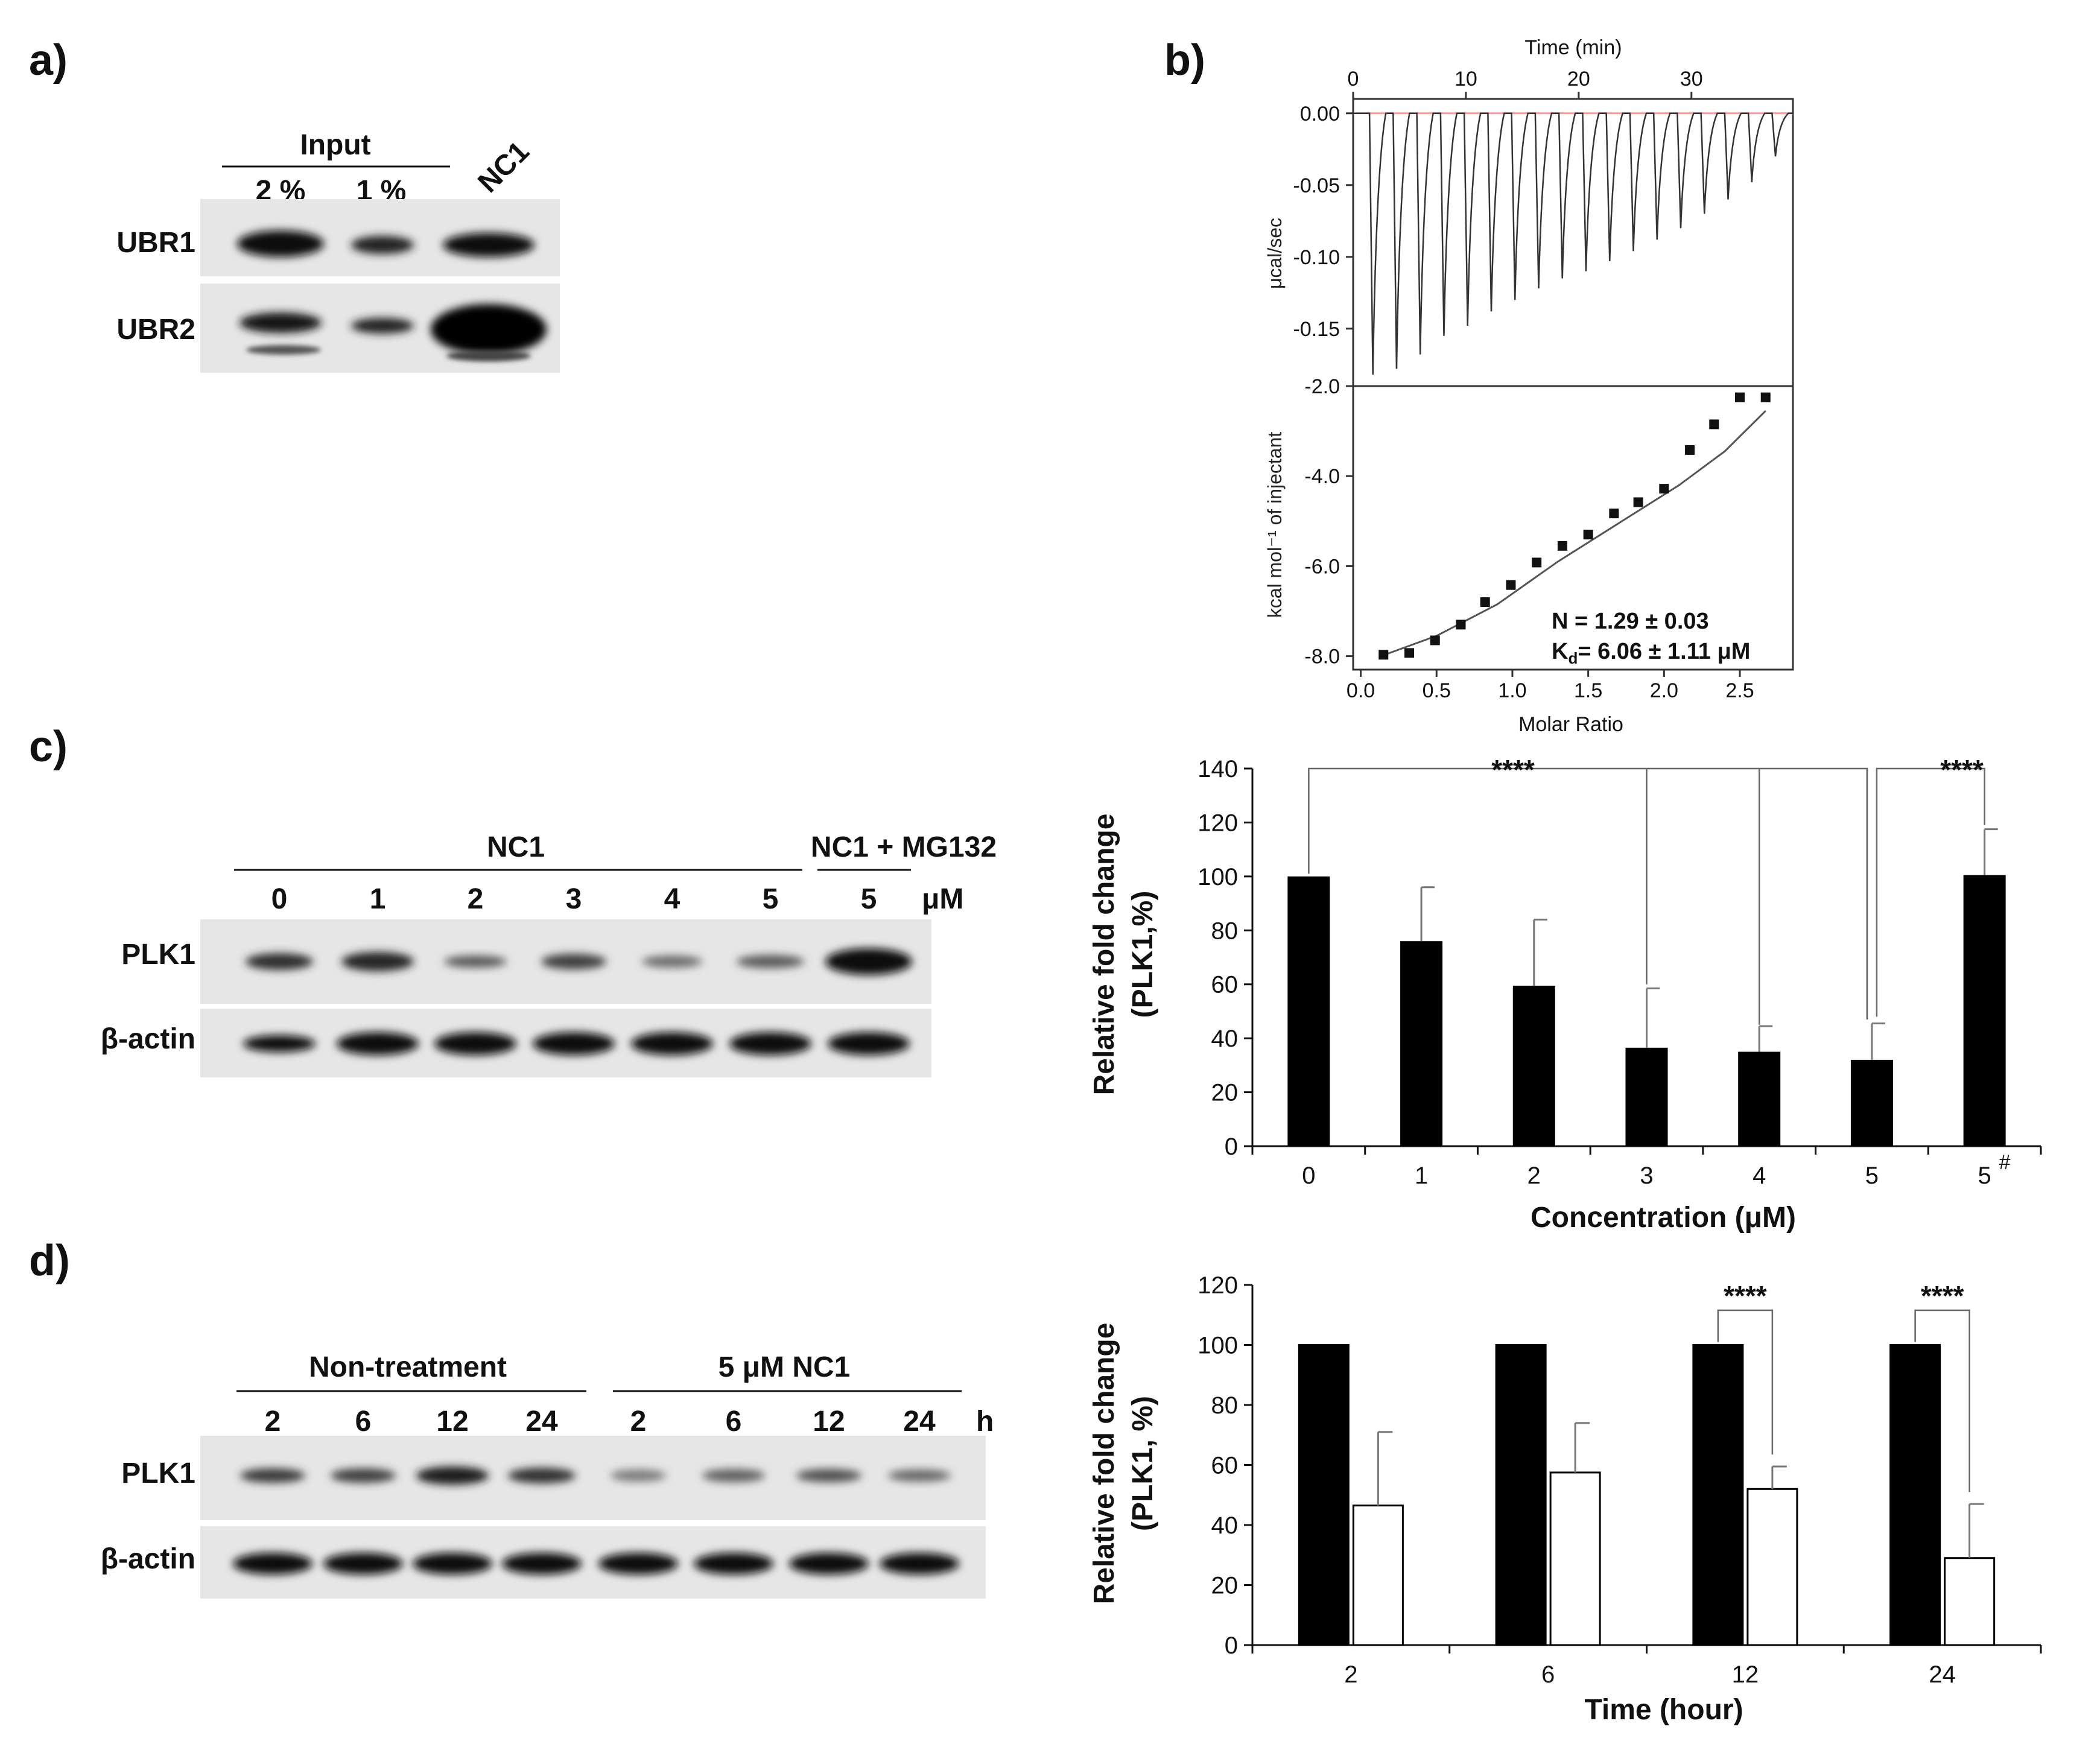  What do you see at coordinates (1231, 1645) in the screenshot?
I see `chart-d-ytick-label: 0` at bounding box center [1231, 1645].